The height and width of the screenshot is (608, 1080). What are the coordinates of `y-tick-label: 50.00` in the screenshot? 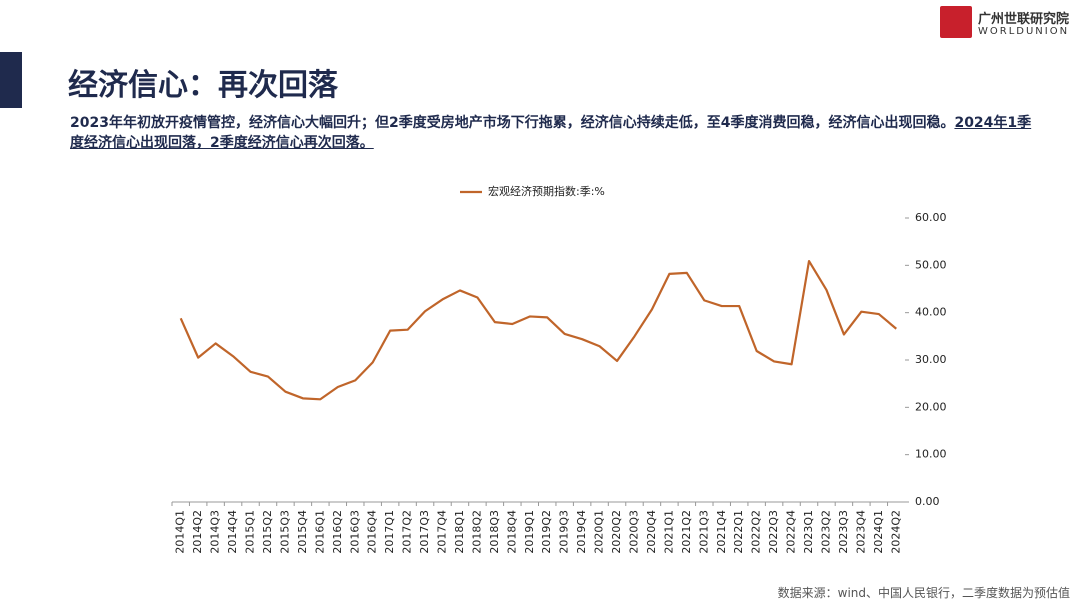 It's located at (931, 264).